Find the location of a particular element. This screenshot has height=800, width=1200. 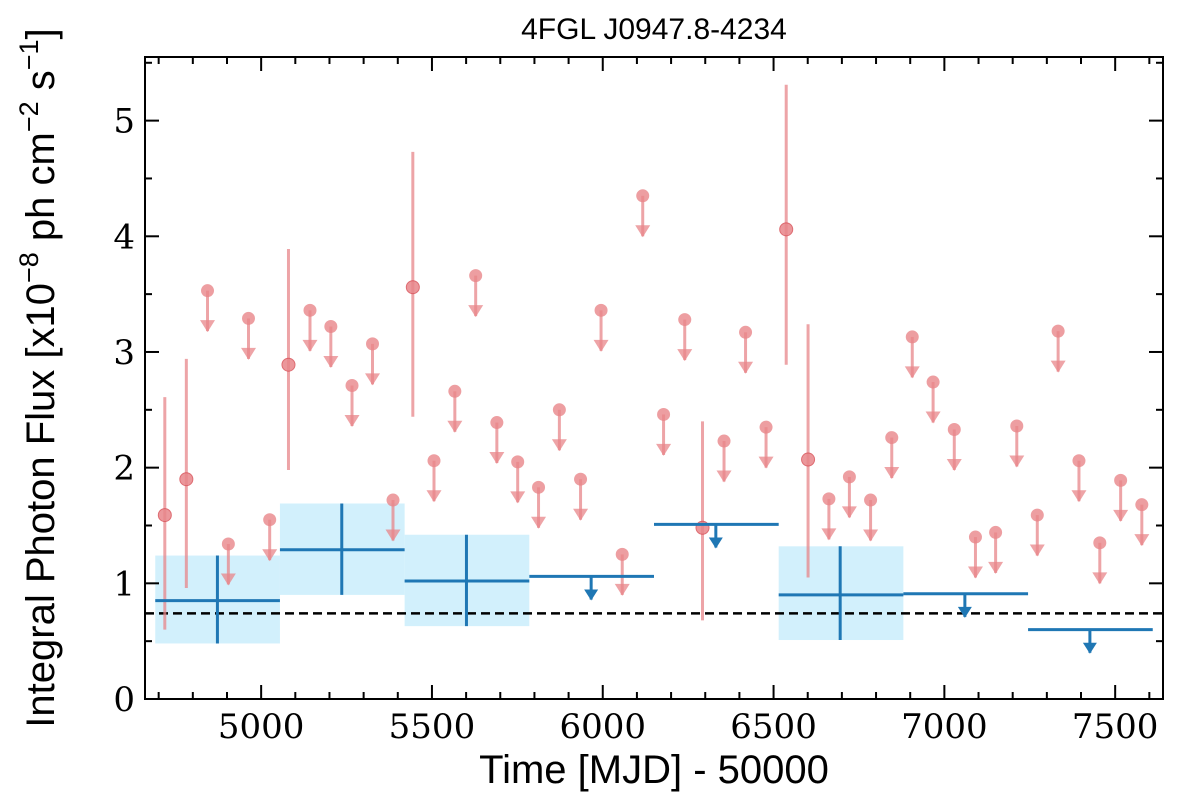

y-axis-label: Integral Photon Flux [x10−8 ph cm−2 s−1] is located at coordinates (38, 377).